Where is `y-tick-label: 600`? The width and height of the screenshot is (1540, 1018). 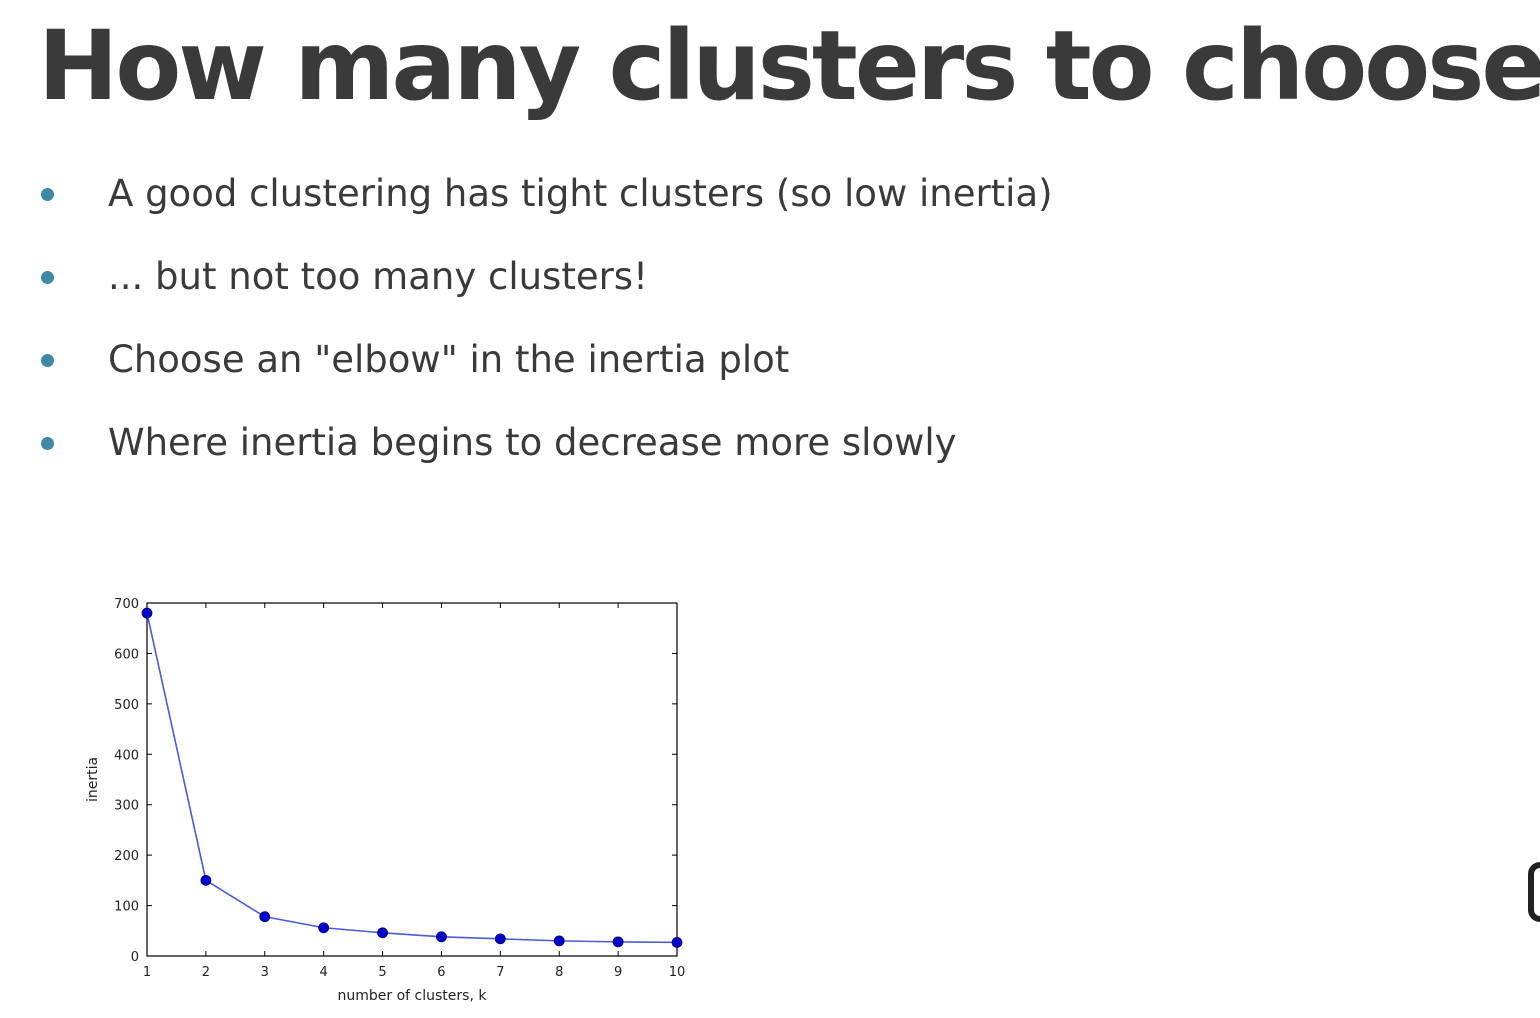
y-tick-label: 600 is located at coordinates (126, 654).